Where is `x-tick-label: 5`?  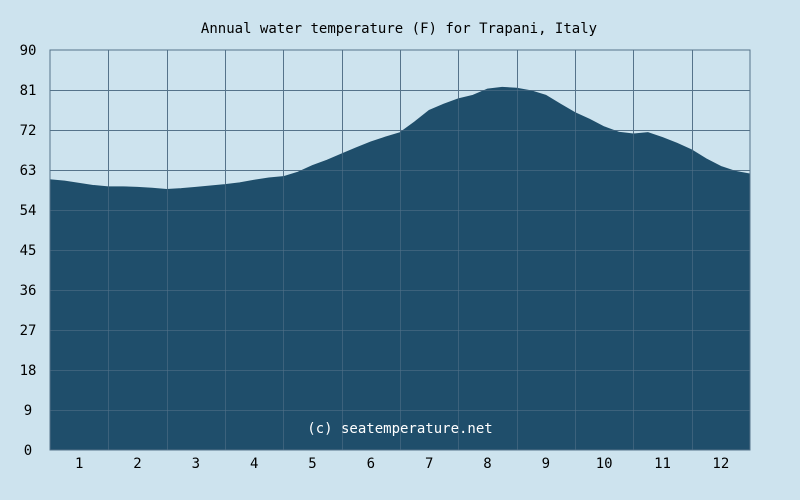 x-tick-label: 5 is located at coordinates (312, 464).